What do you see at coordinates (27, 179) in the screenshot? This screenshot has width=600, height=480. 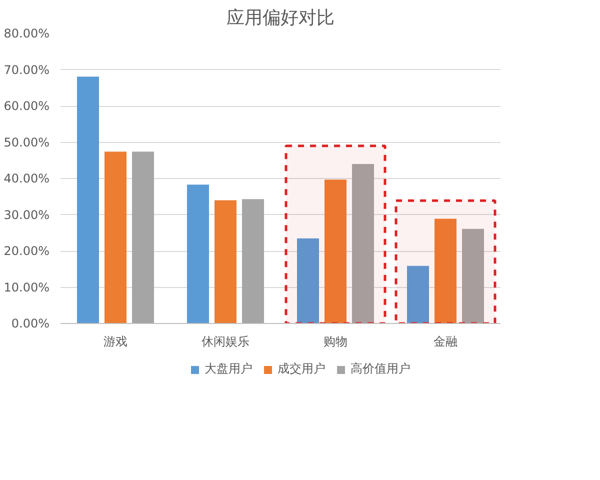 I see `y-tick-label: 40.00%` at bounding box center [27, 179].